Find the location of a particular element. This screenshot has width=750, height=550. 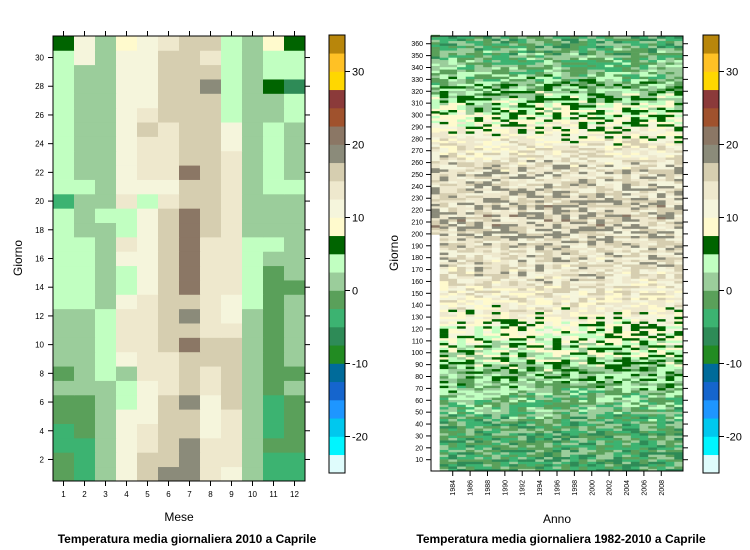

heatmap-cell-year1986-day239 is located at coordinates (470, 187).